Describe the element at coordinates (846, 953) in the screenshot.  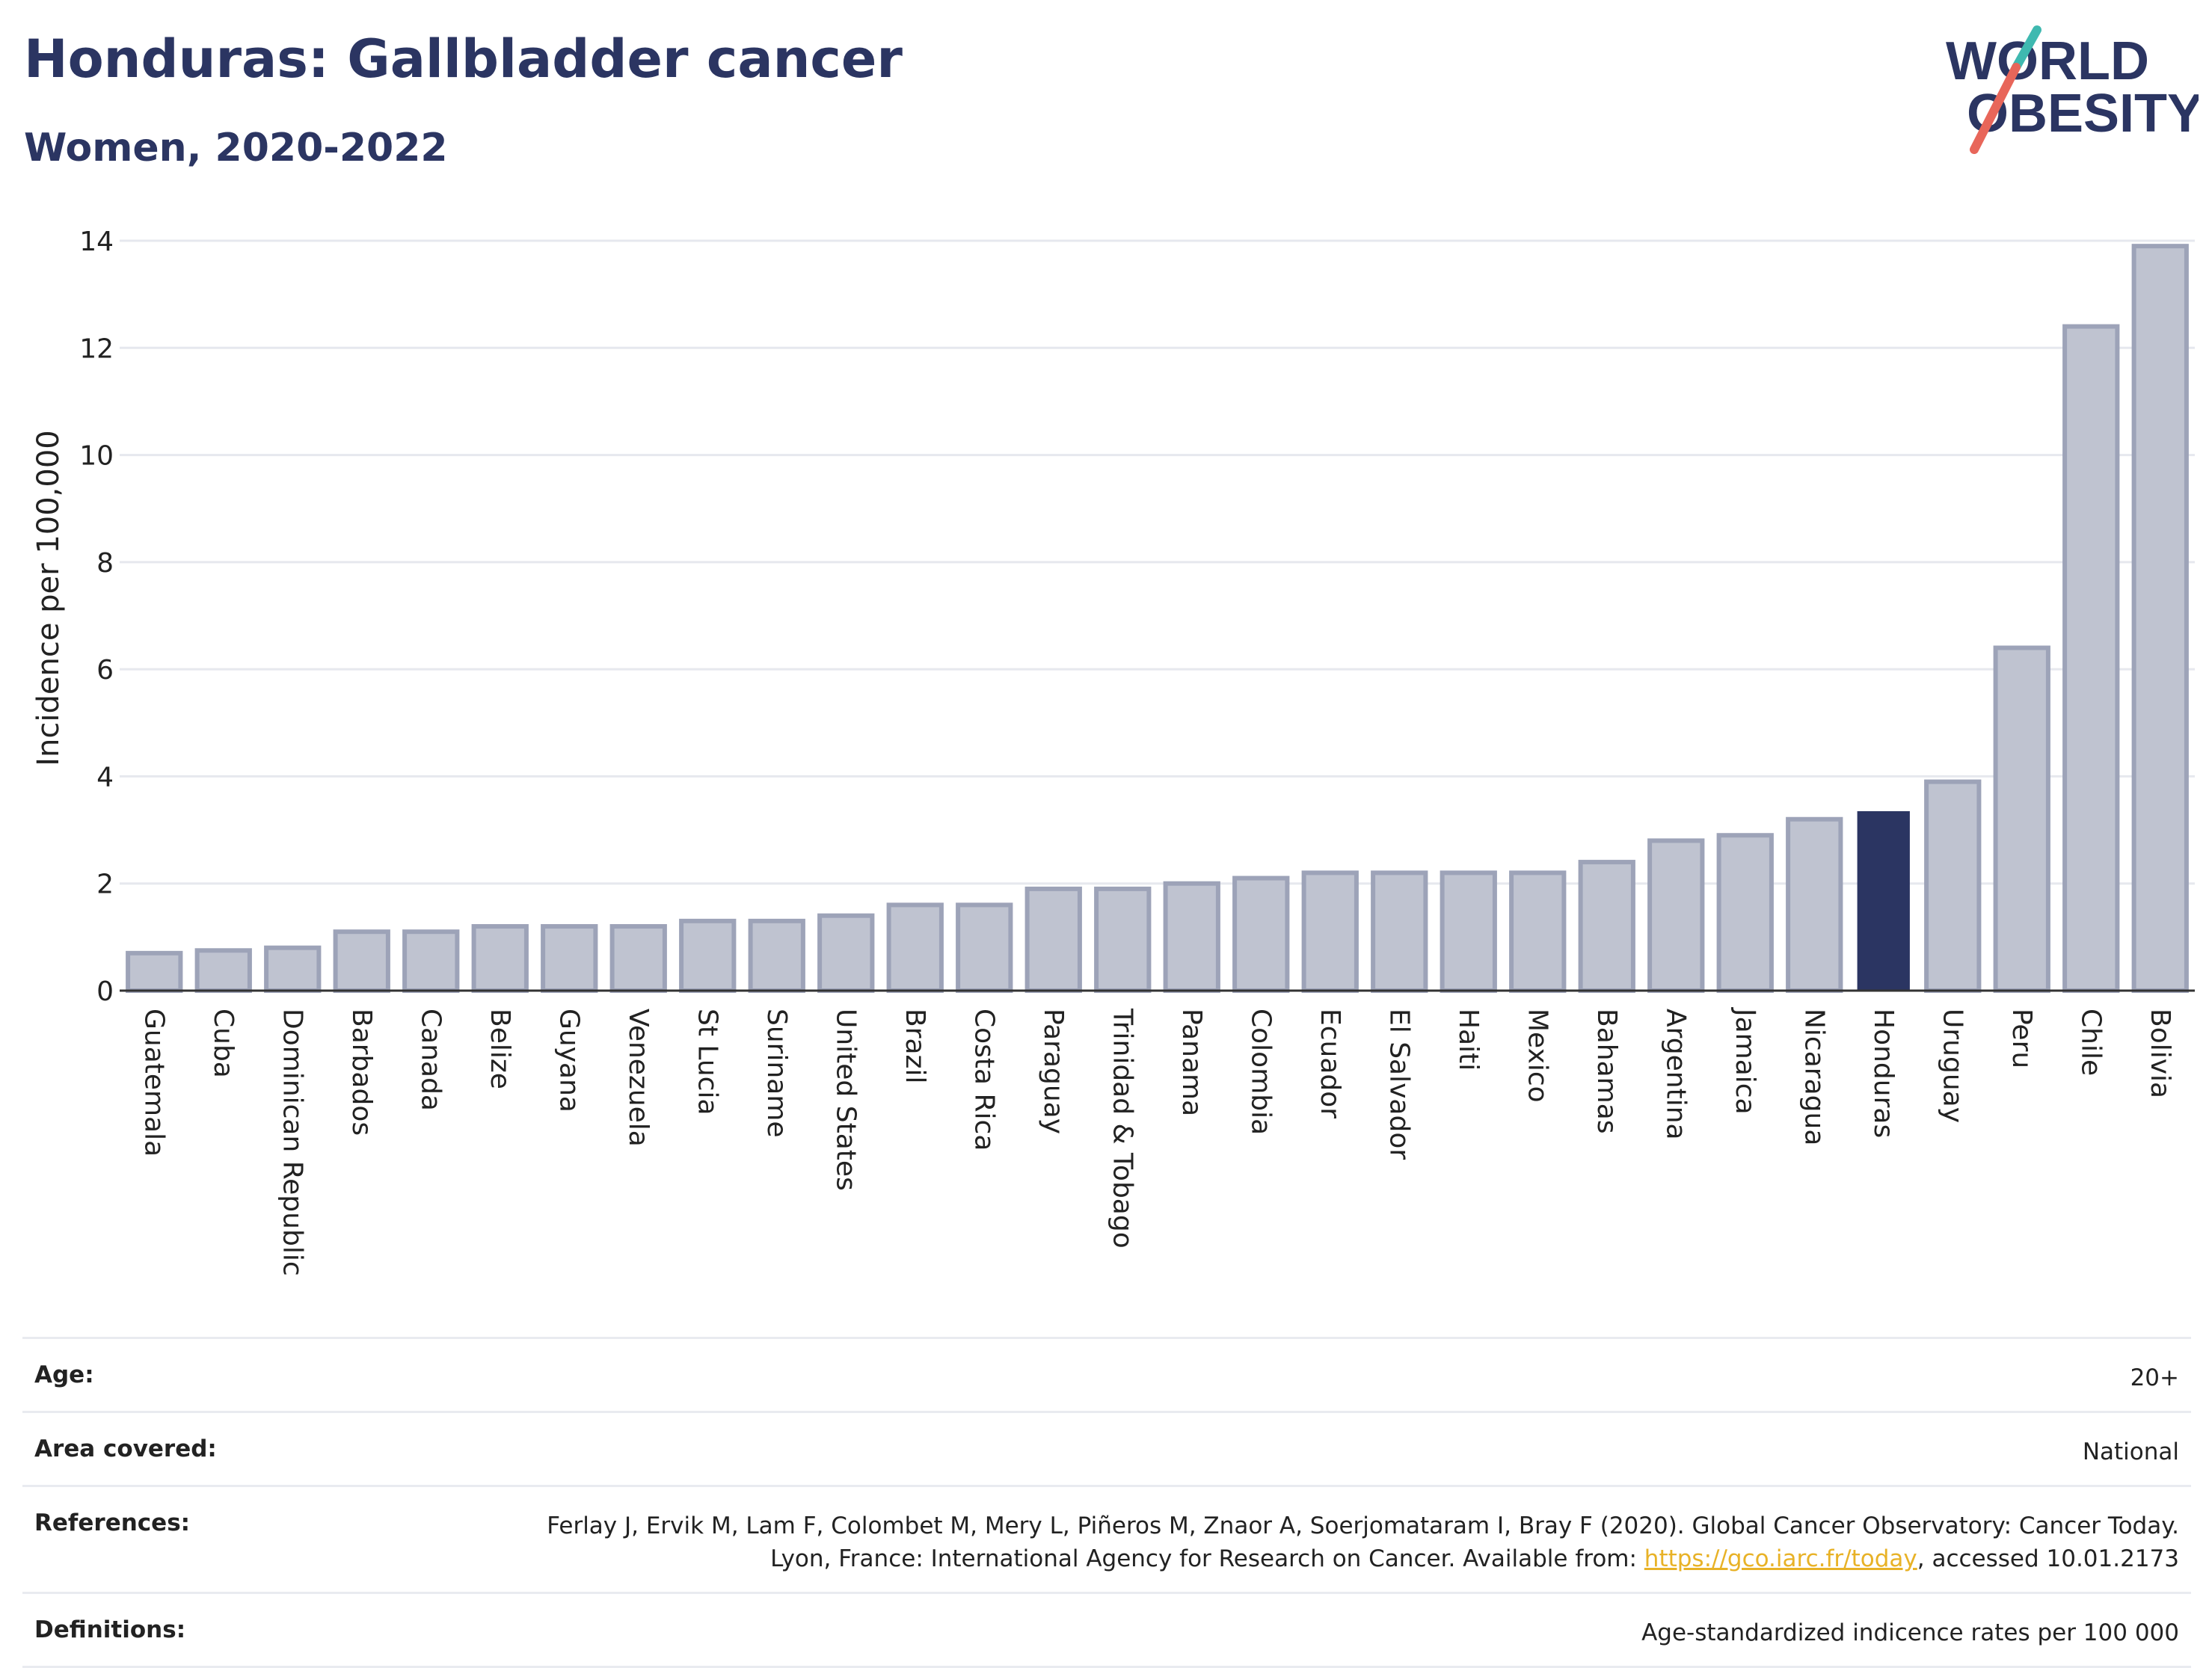
I see `bar-united-states` at that location.